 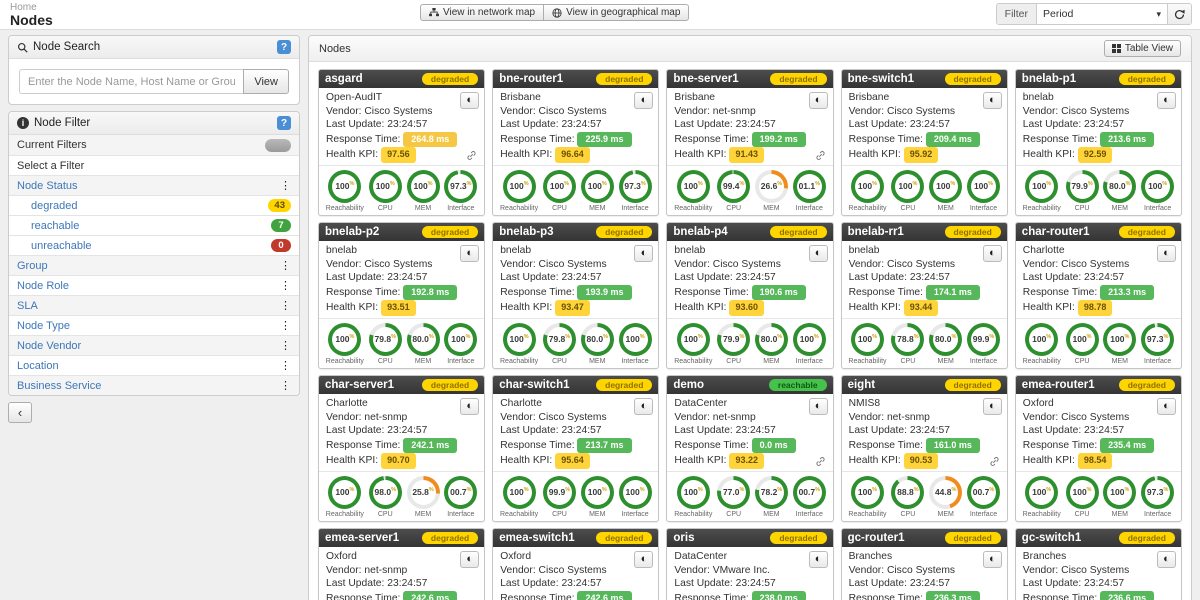 I want to click on node-name-link: emea-router1, so click(x=1058, y=384).